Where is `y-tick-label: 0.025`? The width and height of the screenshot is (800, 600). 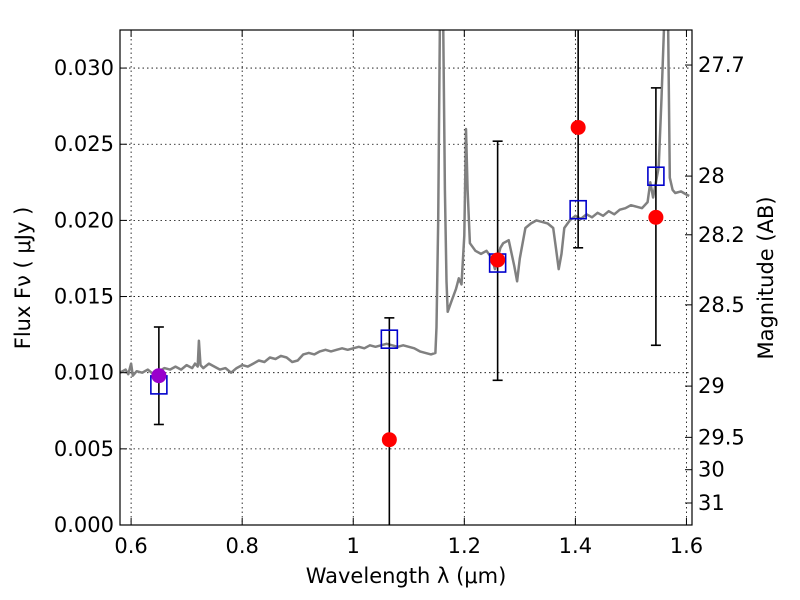 y-tick-label: 0.025 is located at coordinates (84, 144).